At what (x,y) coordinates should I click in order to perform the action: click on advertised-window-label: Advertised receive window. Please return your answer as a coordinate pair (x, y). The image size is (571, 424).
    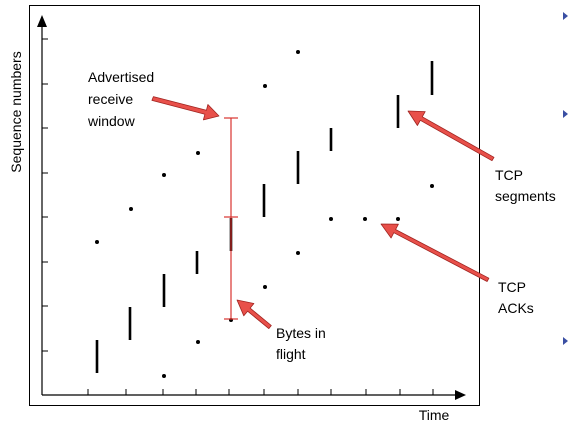
    Looking at the image, I should click on (122, 99).